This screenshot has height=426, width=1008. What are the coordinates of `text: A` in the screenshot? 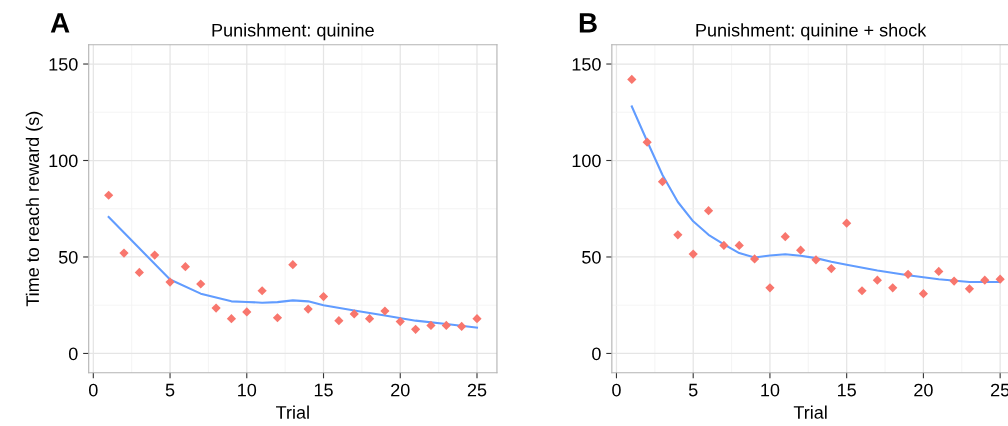 It's located at (60, 23).